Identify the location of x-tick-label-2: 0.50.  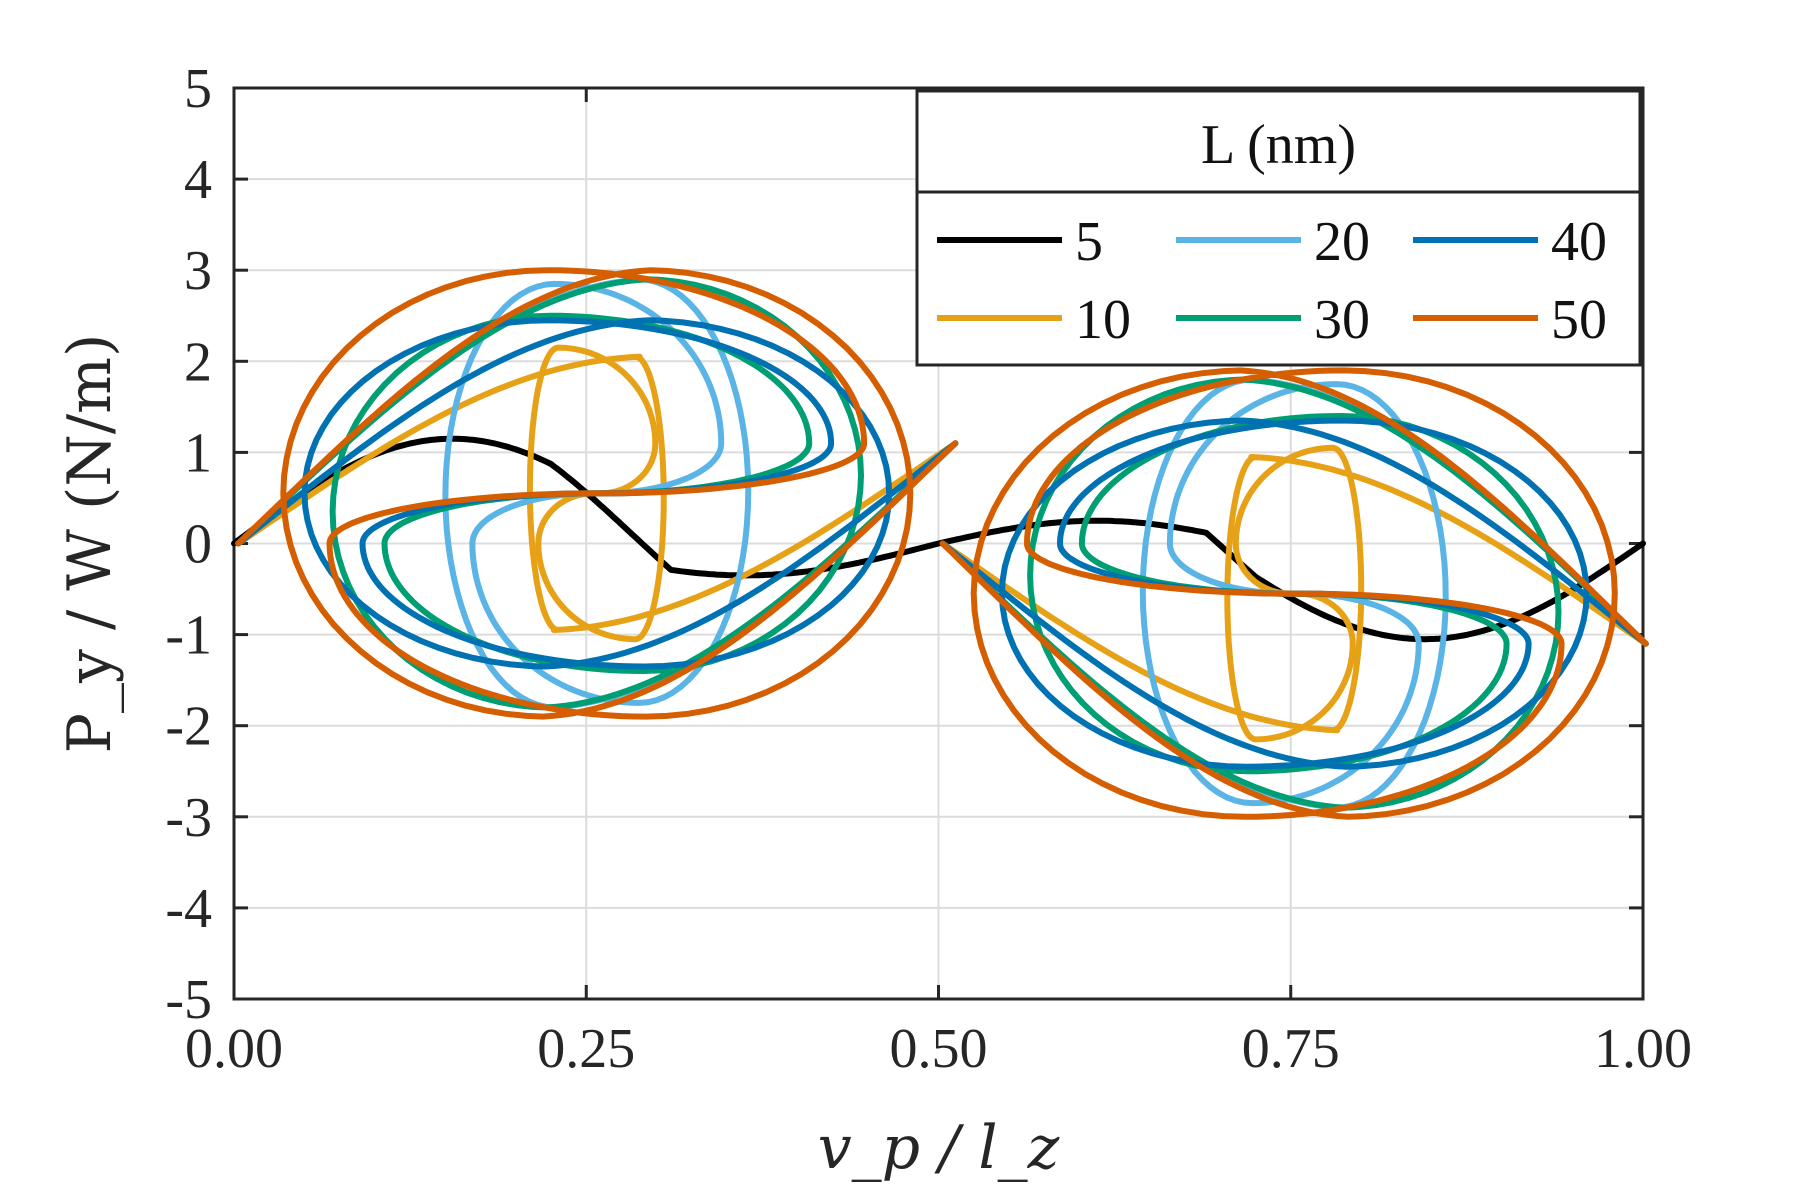
(939, 1049).